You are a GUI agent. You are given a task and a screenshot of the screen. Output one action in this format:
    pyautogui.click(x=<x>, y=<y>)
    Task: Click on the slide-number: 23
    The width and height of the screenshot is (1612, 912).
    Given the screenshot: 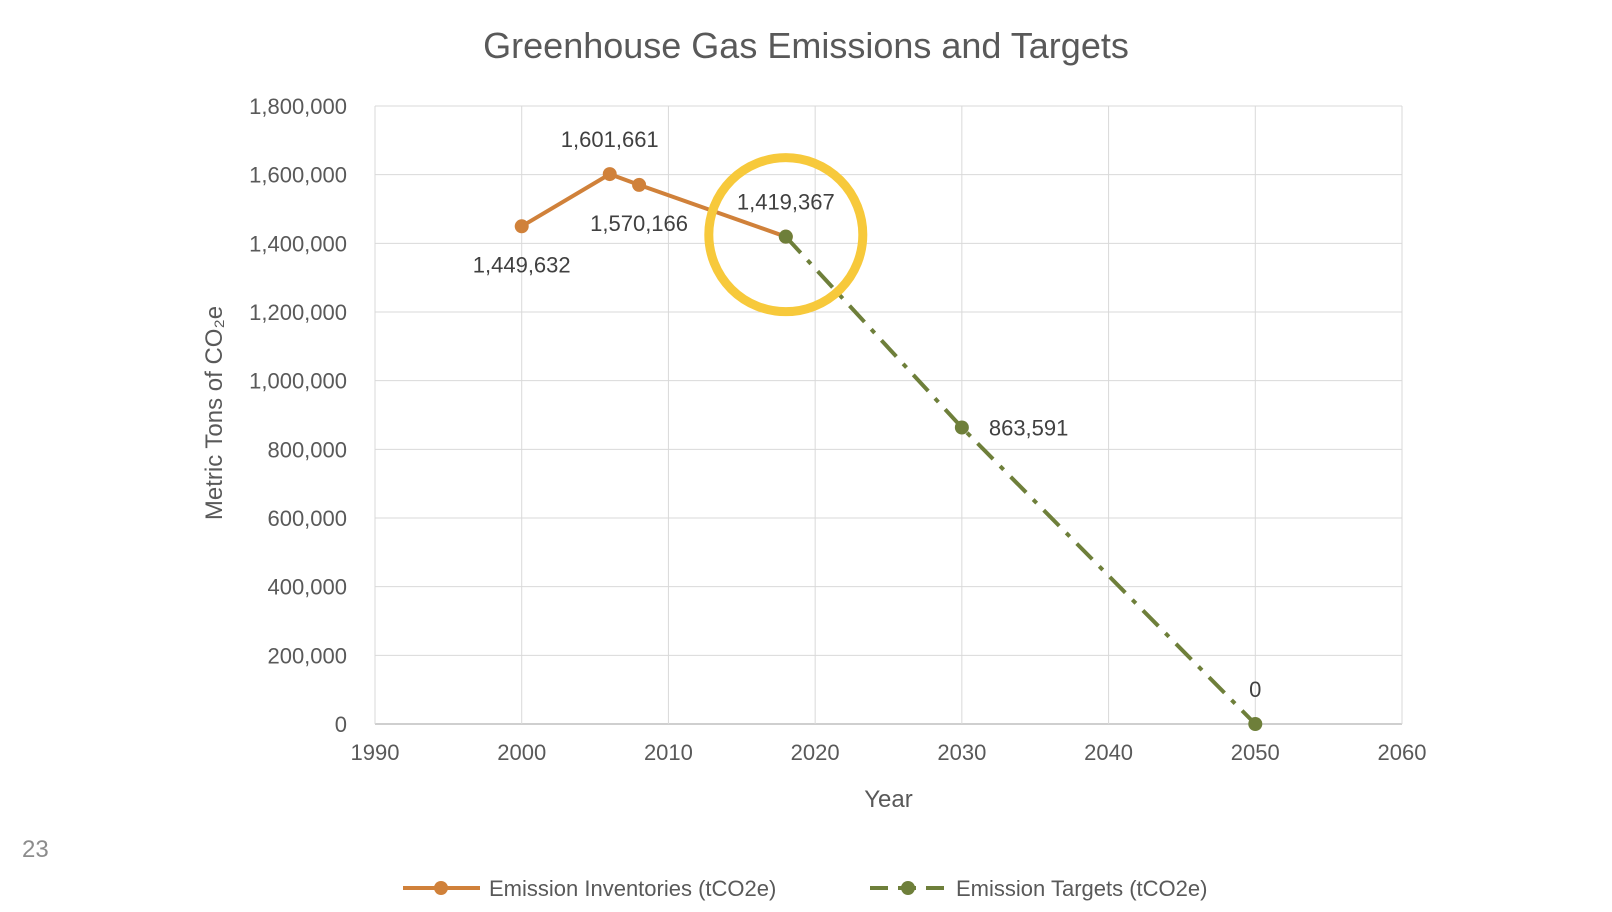 What is the action you would take?
    pyautogui.click(x=35, y=849)
    